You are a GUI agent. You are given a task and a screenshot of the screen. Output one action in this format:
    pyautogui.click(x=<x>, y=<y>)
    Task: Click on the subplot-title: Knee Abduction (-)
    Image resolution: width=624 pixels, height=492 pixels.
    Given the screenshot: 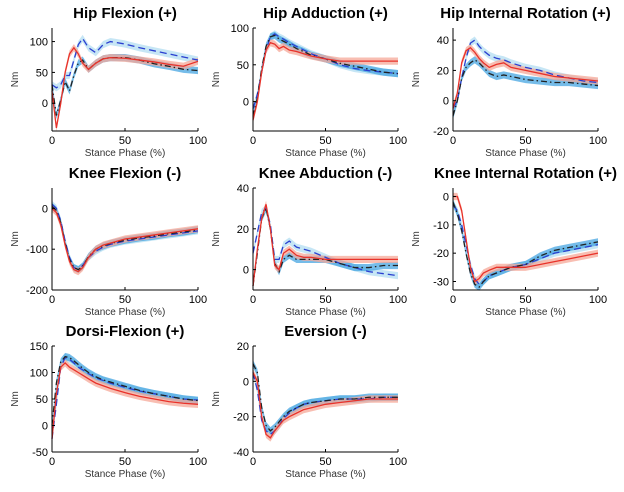 What is the action you would take?
    pyautogui.click(x=326, y=173)
    